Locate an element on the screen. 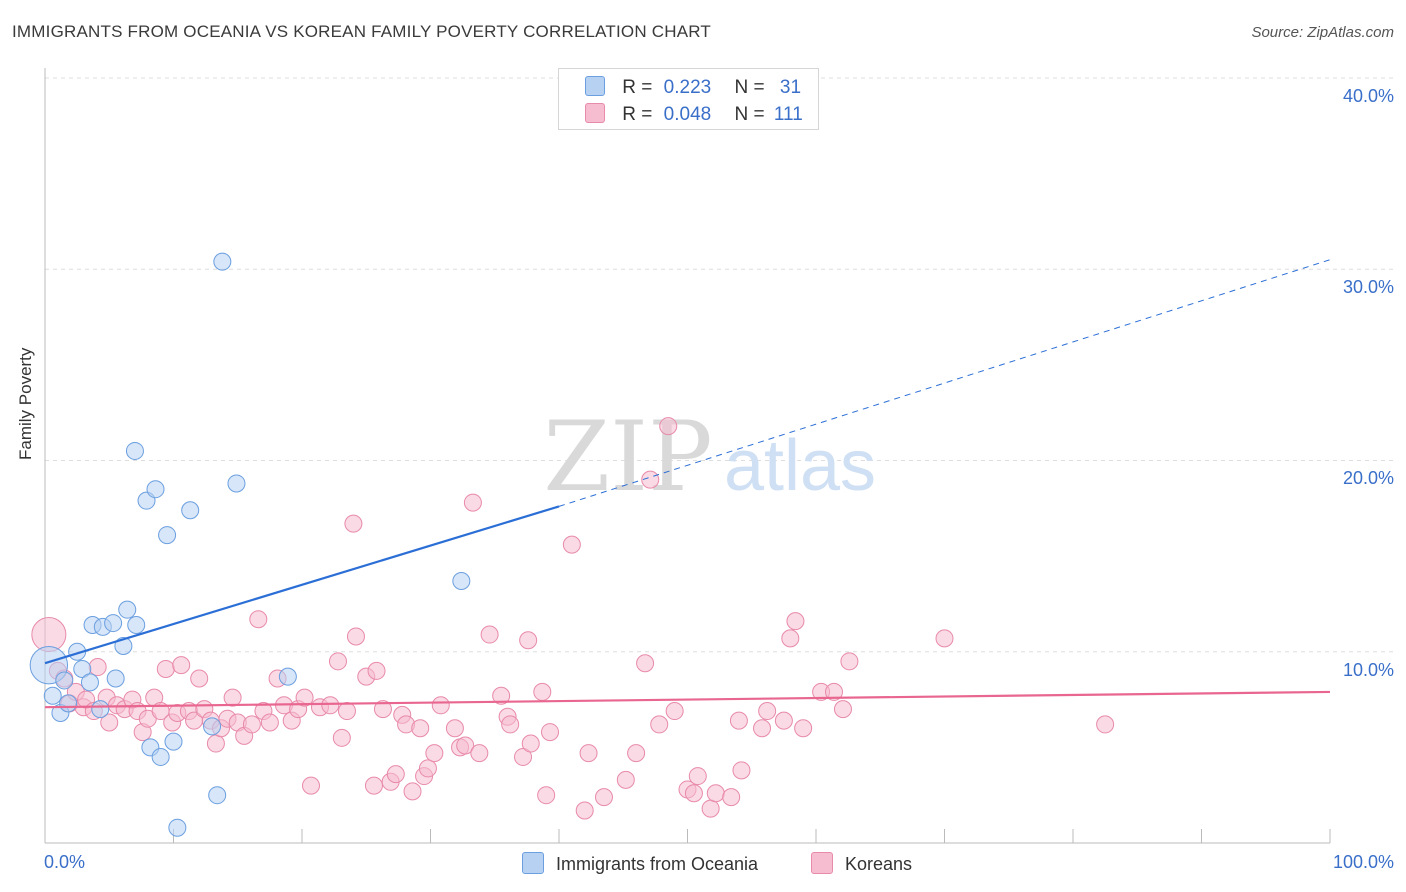 The height and width of the screenshot is (892, 1406). legend-swatch-oceania is located at coordinates (595, 86).